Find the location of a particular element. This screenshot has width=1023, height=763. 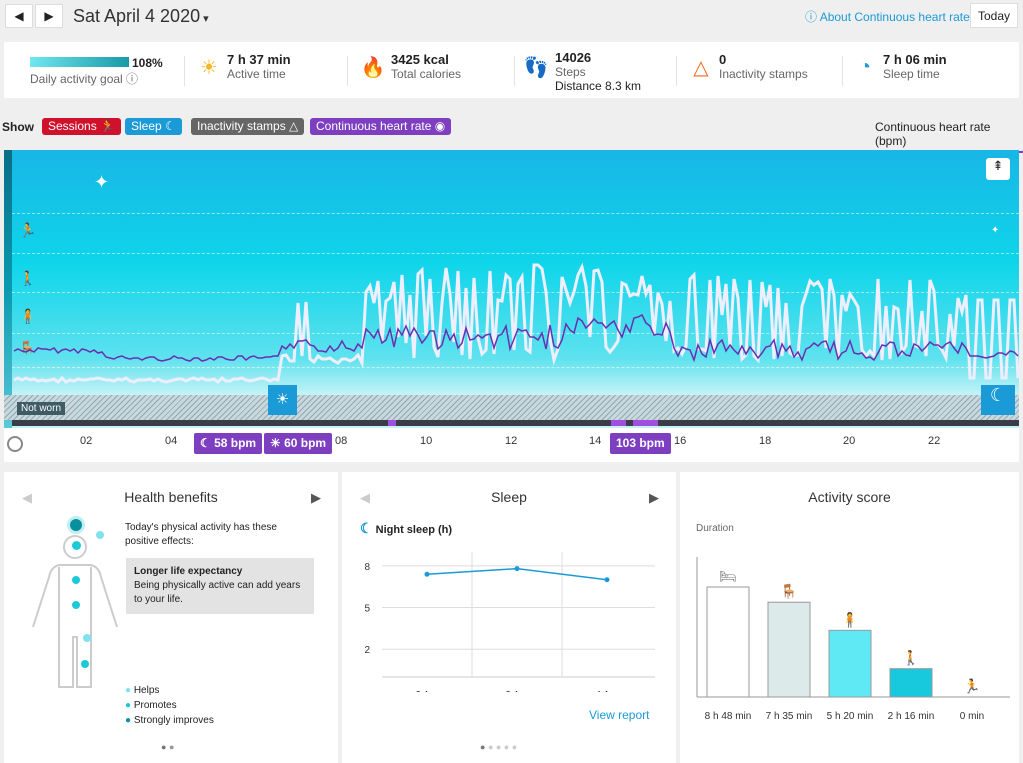

running-icon: 🏃 is located at coordinates (107, 126).